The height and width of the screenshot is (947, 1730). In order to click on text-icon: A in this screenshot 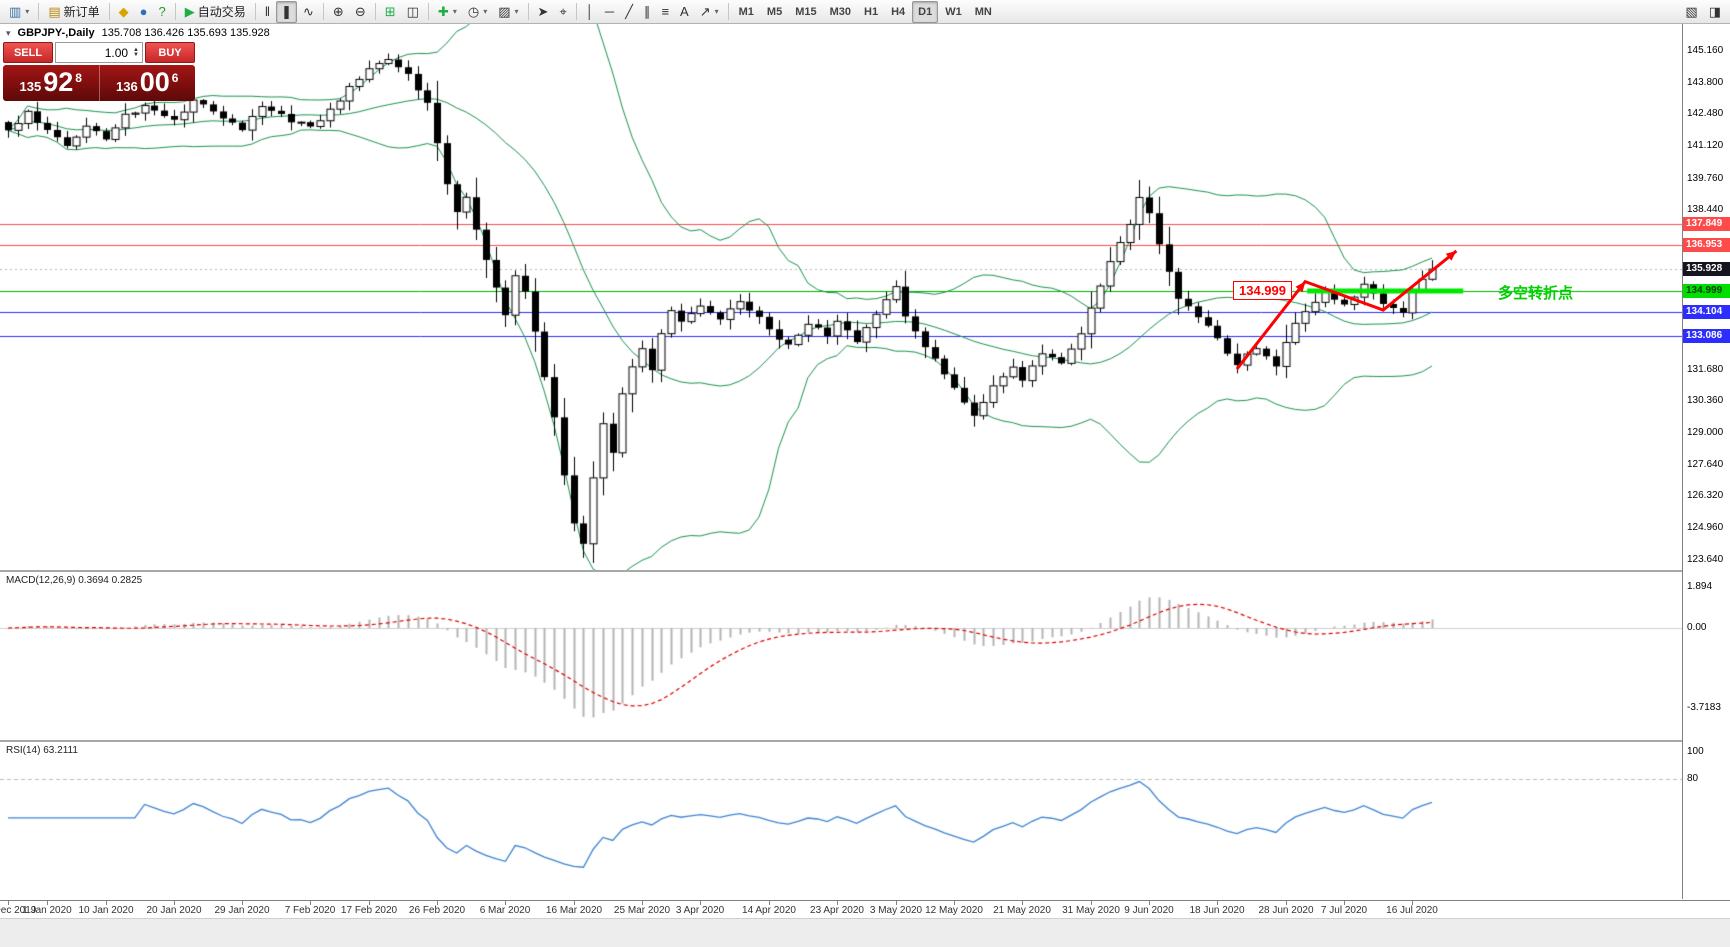, I will do `click(684, 11)`.